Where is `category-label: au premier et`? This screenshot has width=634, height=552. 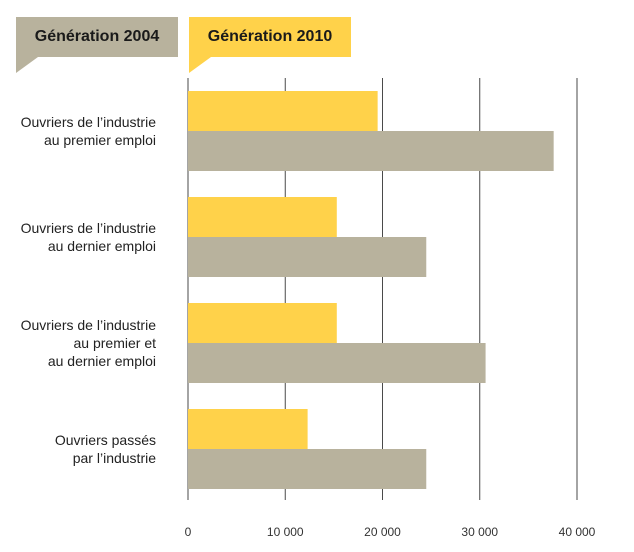
category-label: au premier et is located at coordinates (115, 343).